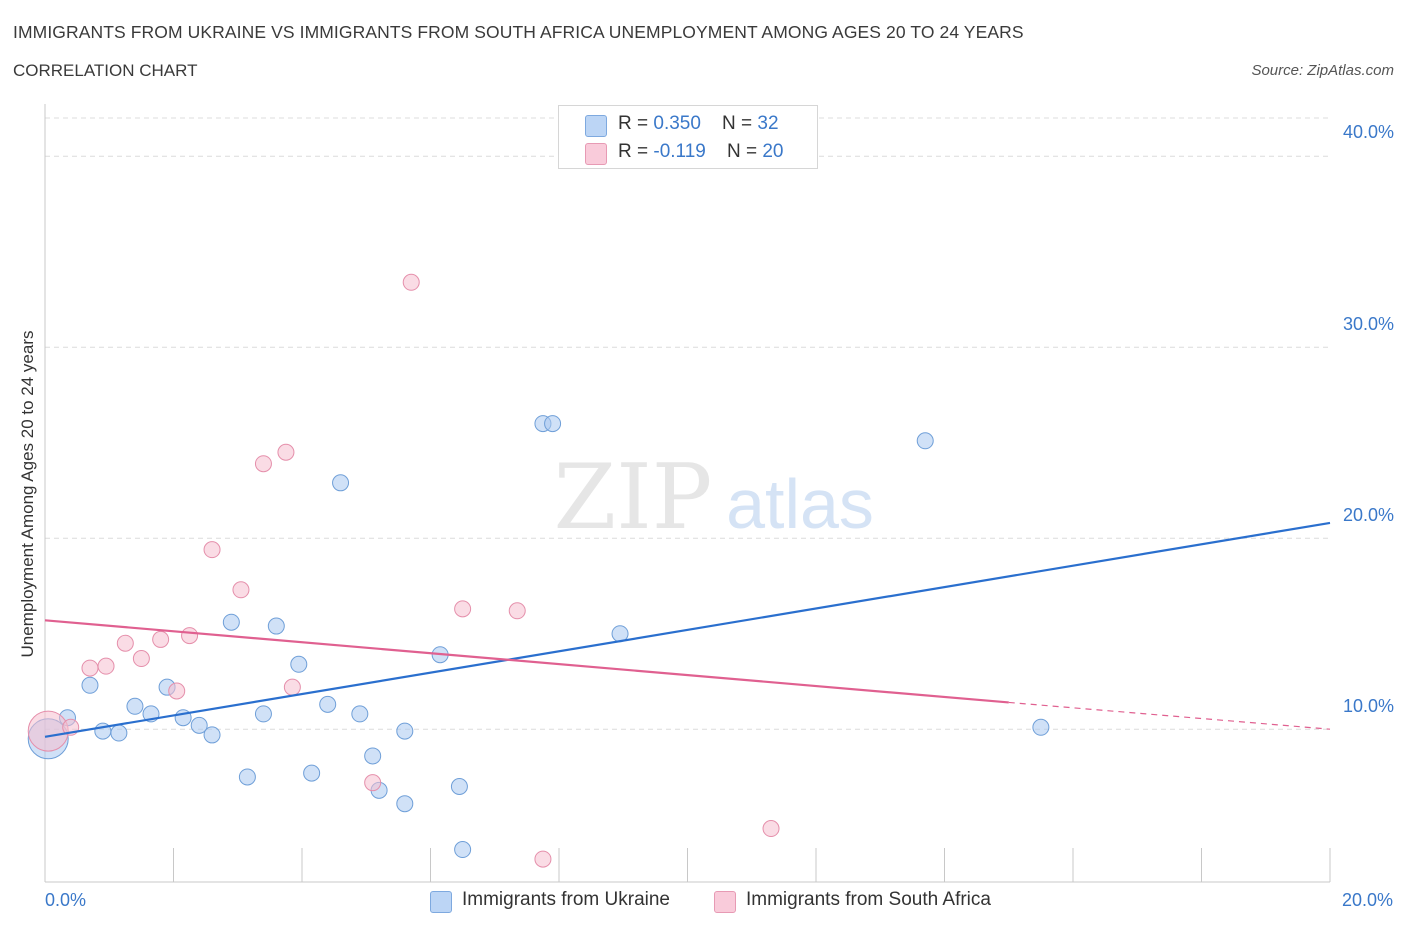 The width and height of the screenshot is (1406, 930). What do you see at coordinates (1368, 132) in the screenshot?
I see `y-tick-label: 40.0%` at bounding box center [1368, 132].